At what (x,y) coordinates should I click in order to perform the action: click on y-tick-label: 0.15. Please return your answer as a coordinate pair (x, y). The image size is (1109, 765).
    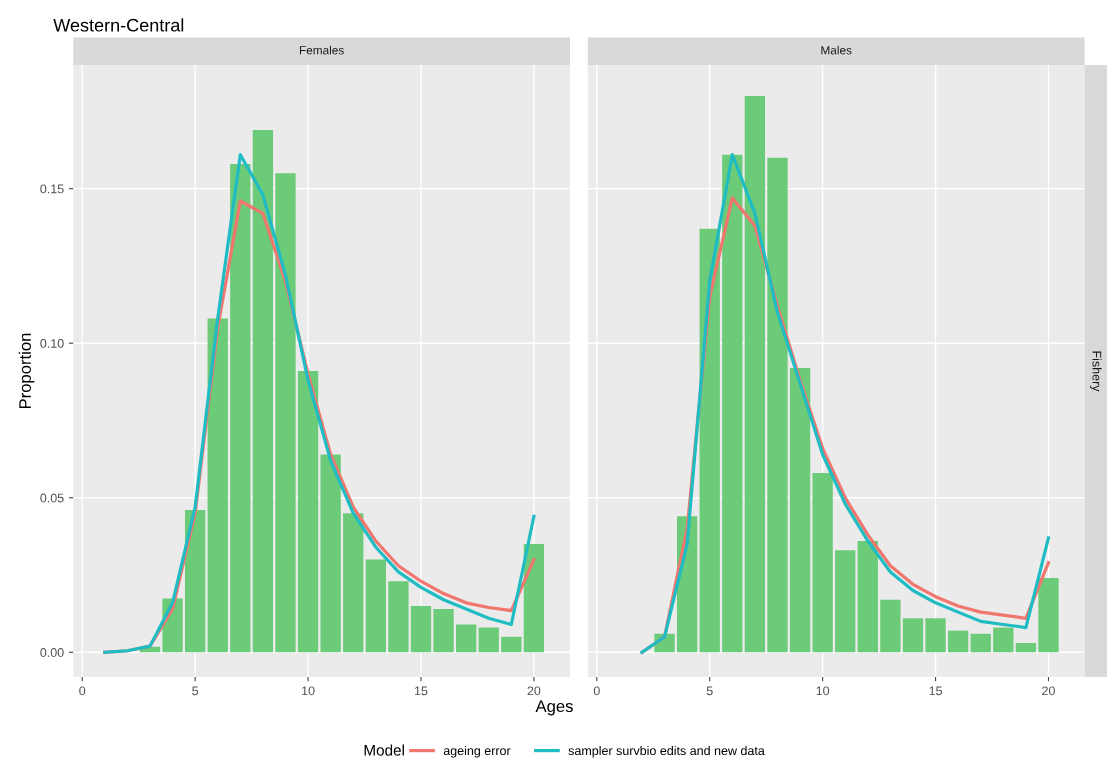
    Looking at the image, I should click on (52, 189).